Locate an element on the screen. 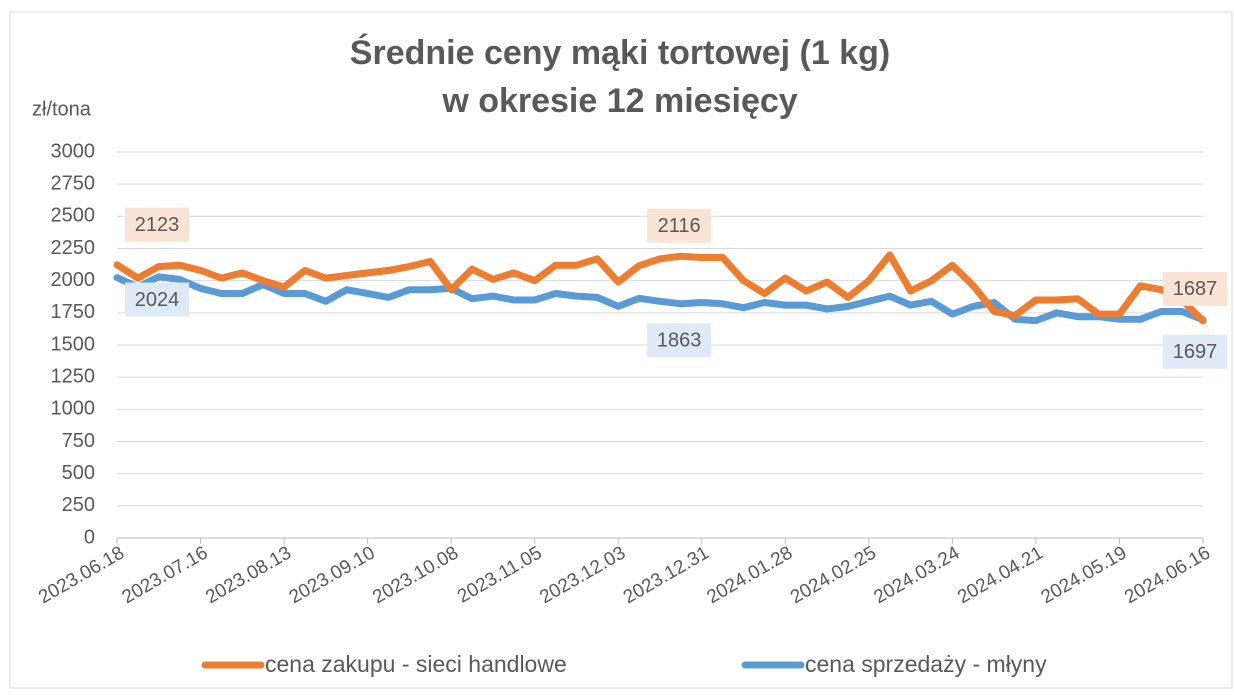 The height and width of the screenshot is (695, 1234). y-tick-label: 1000 is located at coordinates (73, 409).